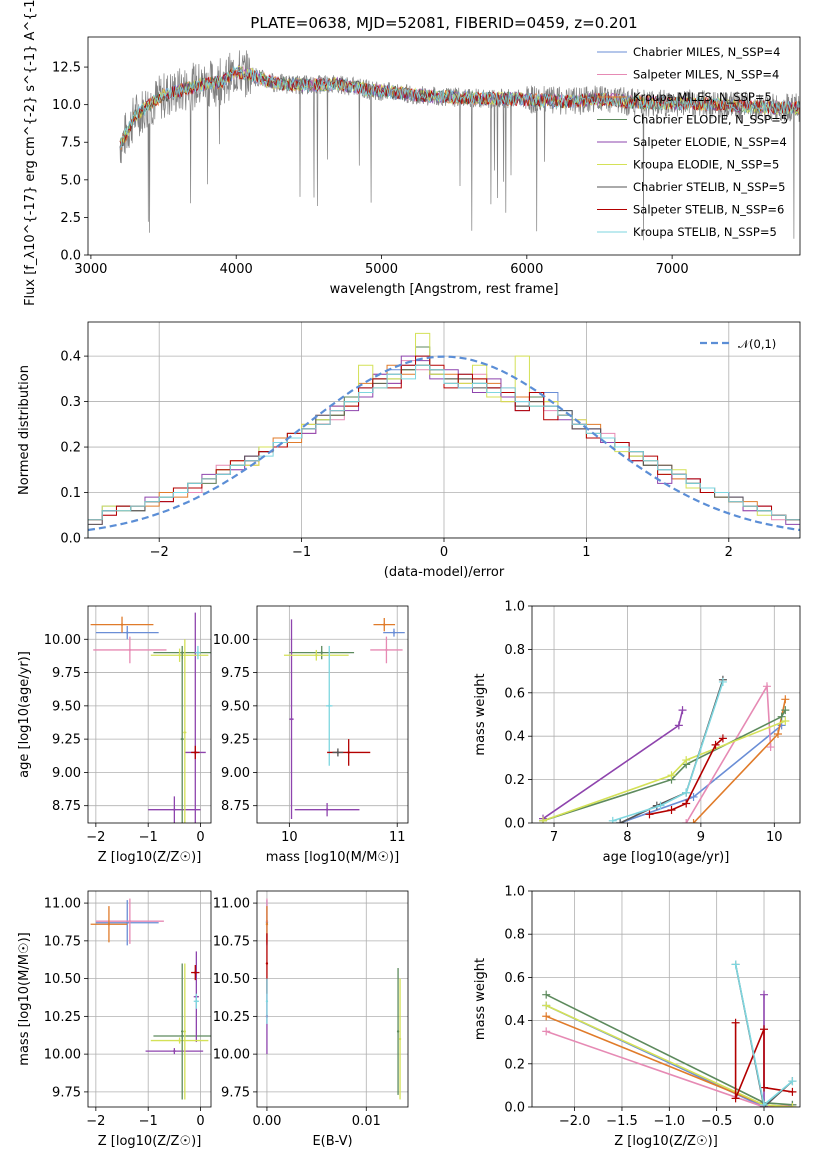  Describe the element at coordinates (24, 714) in the screenshot. I see `y-axis-label: age [log10(age/yr)]` at that location.